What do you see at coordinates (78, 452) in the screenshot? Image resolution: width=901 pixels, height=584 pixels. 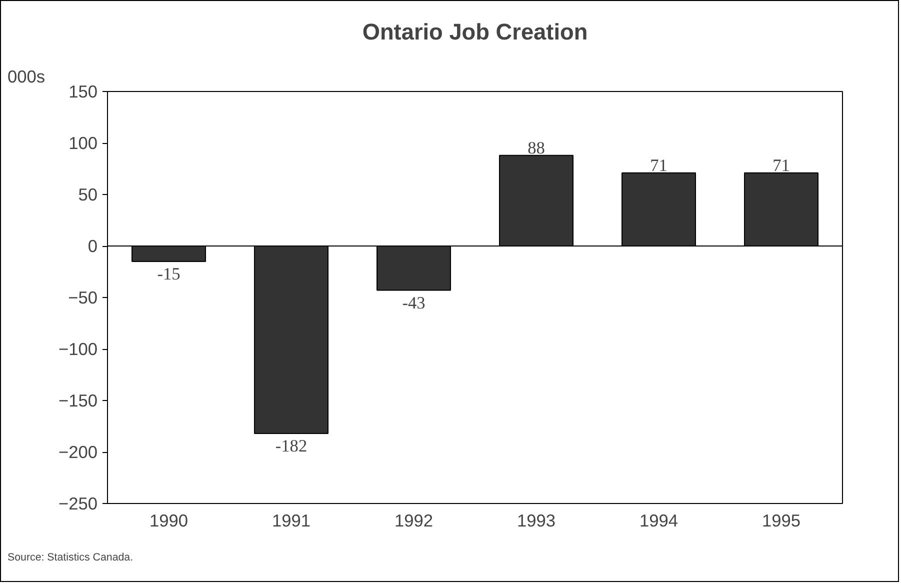 I see `y-tick-label: −200` at bounding box center [78, 452].